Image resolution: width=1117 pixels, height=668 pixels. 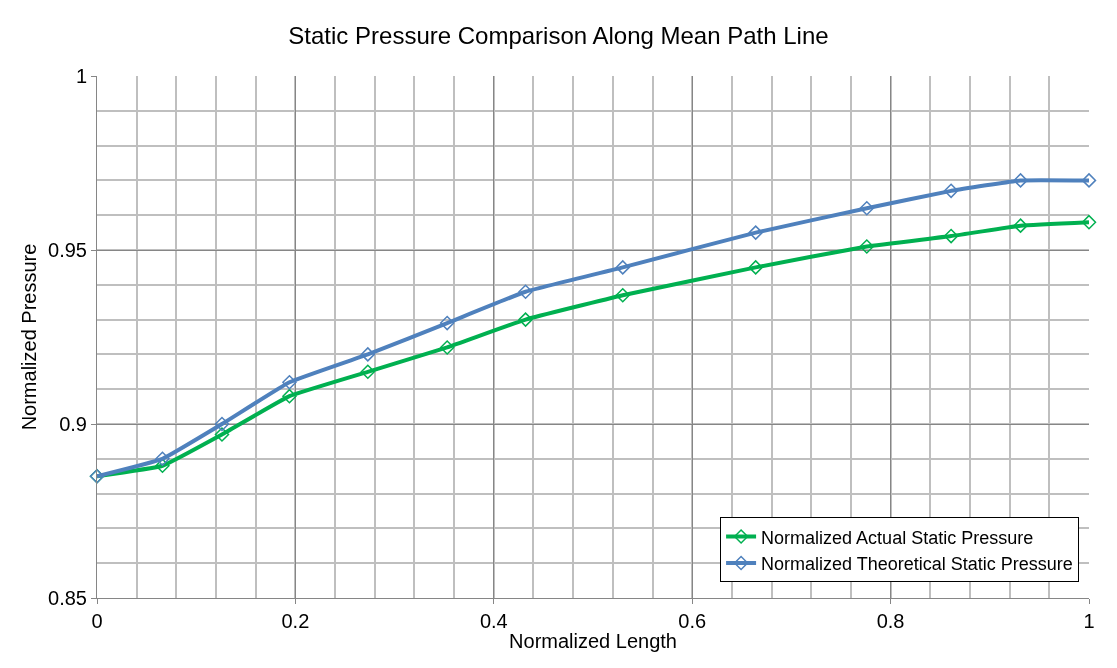 What do you see at coordinates (1089, 621) in the screenshot?
I see `x-tick-label: 1` at bounding box center [1089, 621].